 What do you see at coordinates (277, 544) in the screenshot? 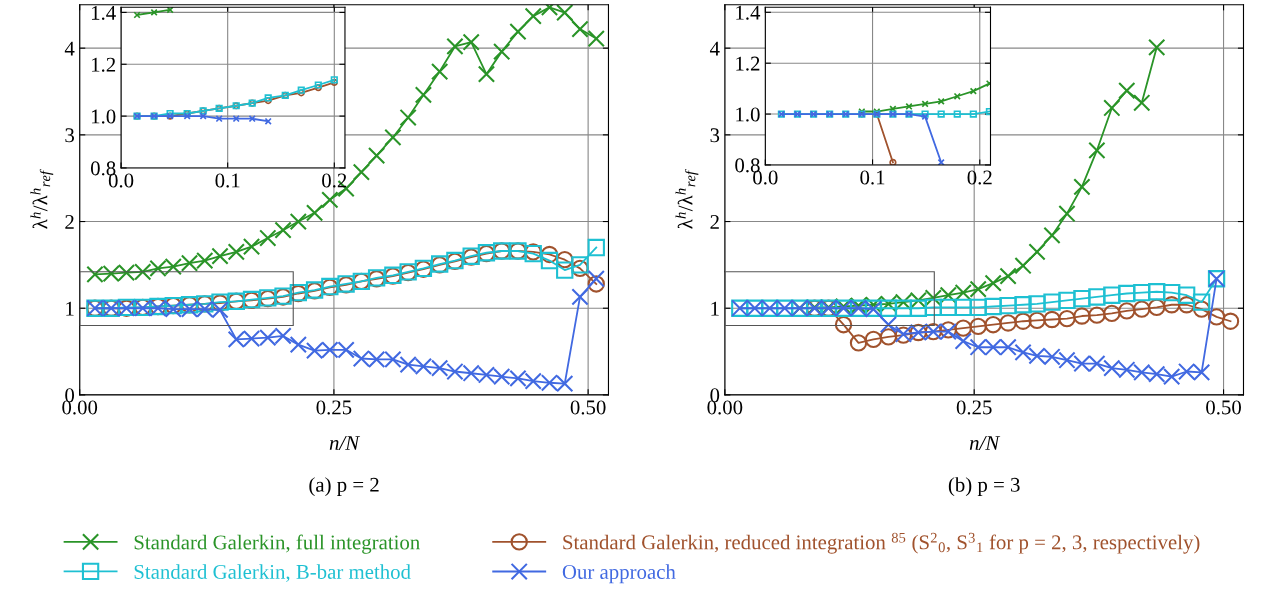
I see `legend-label: Standard Galerkin, full integration` at bounding box center [277, 544].